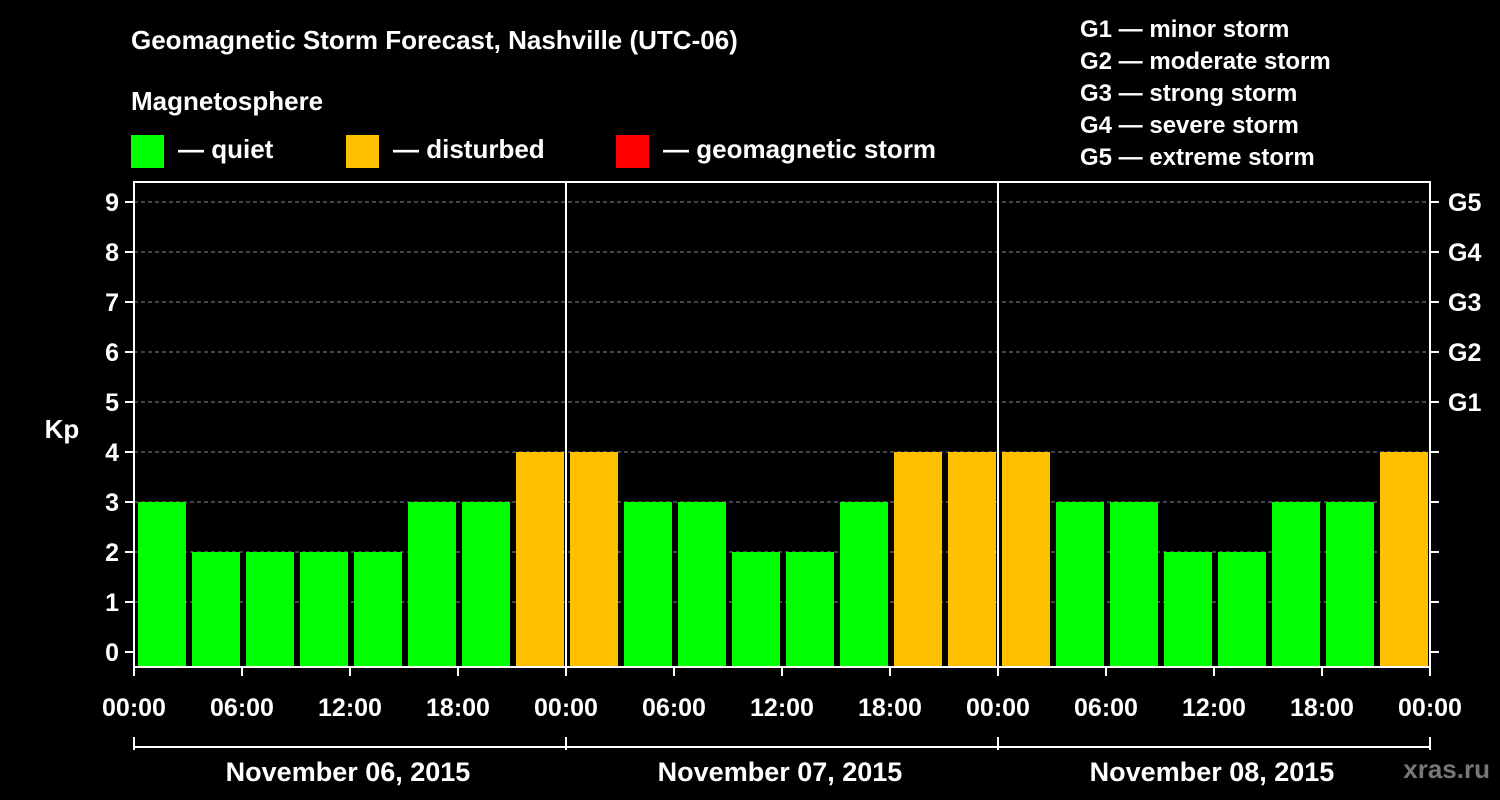 The height and width of the screenshot is (800, 1500). I want to click on legend-label-storm: — geomagnetic storm, so click(800, 149).